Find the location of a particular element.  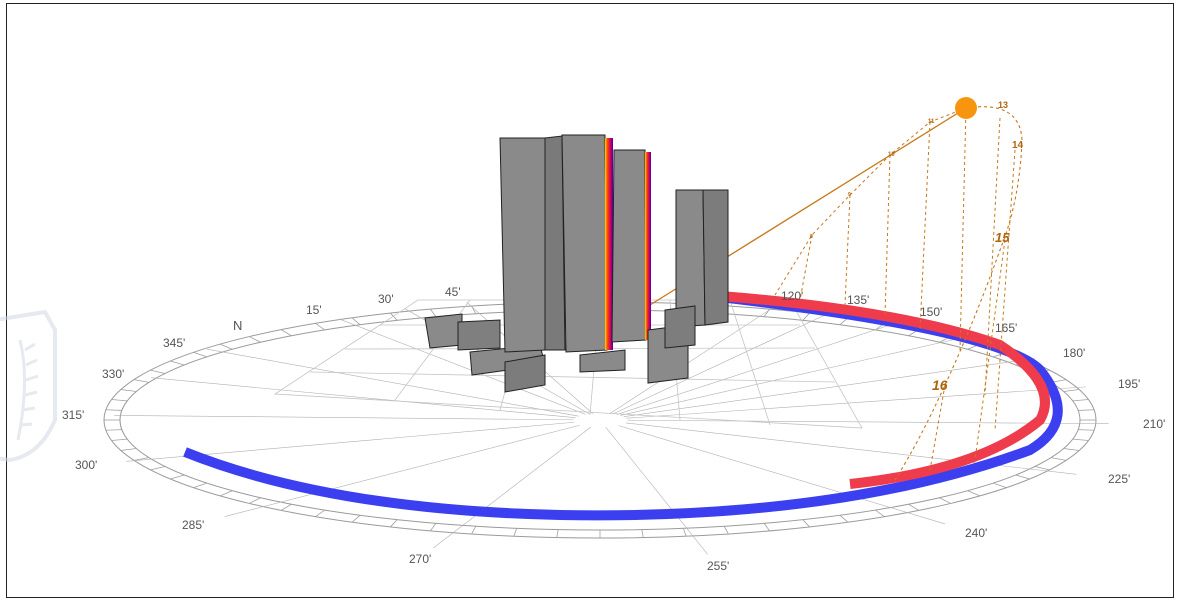

north-label: N is located at coordinates (237, 325).